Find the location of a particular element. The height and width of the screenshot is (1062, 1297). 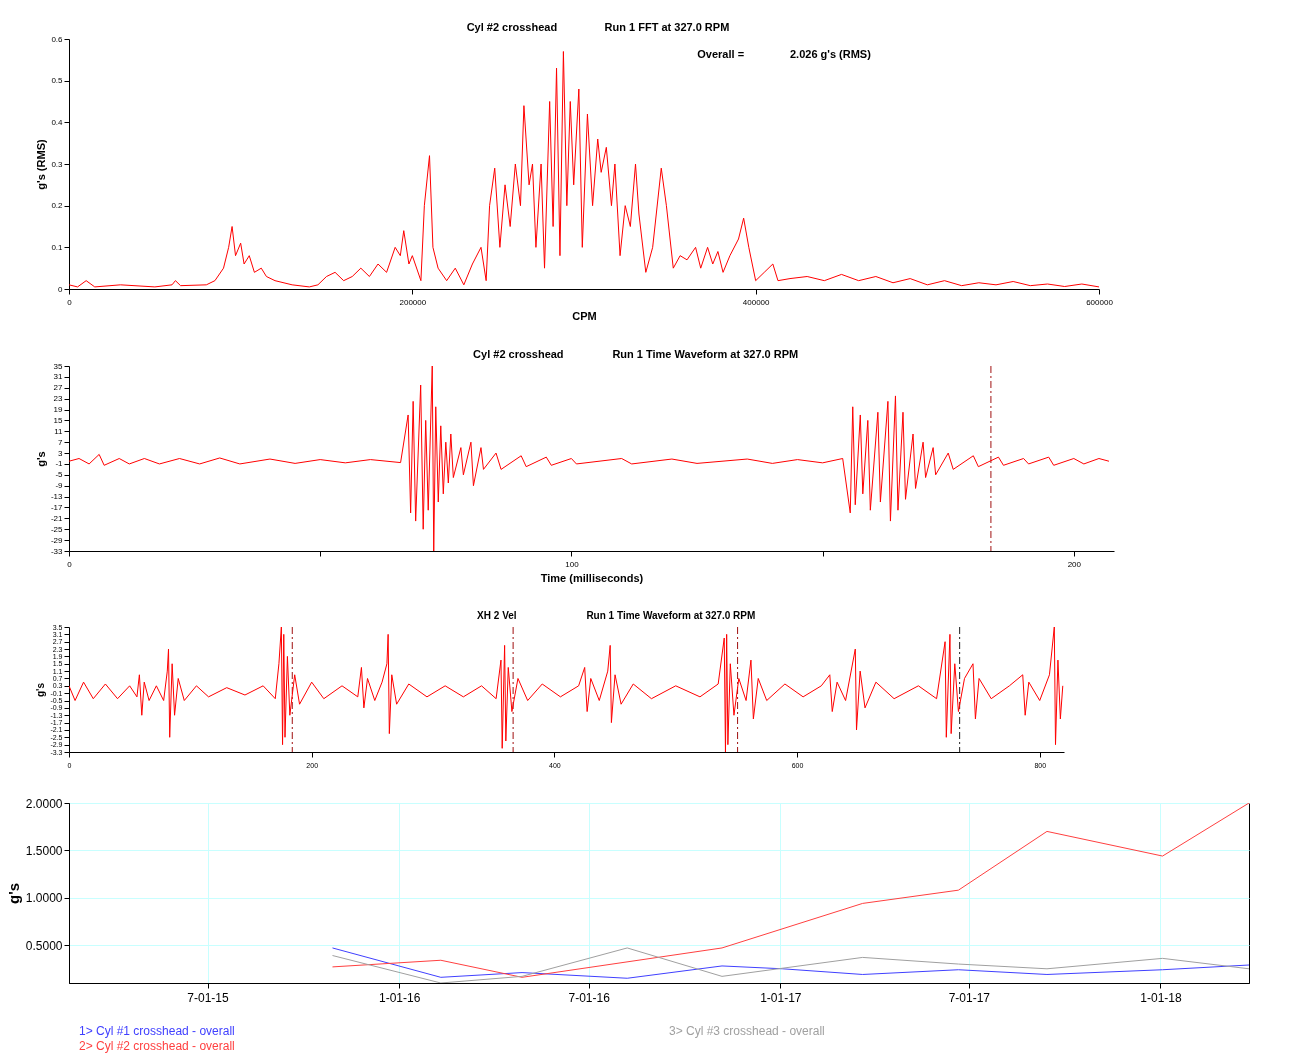

y-tick-label: 1.5000 is located at coordinates (44, 850).